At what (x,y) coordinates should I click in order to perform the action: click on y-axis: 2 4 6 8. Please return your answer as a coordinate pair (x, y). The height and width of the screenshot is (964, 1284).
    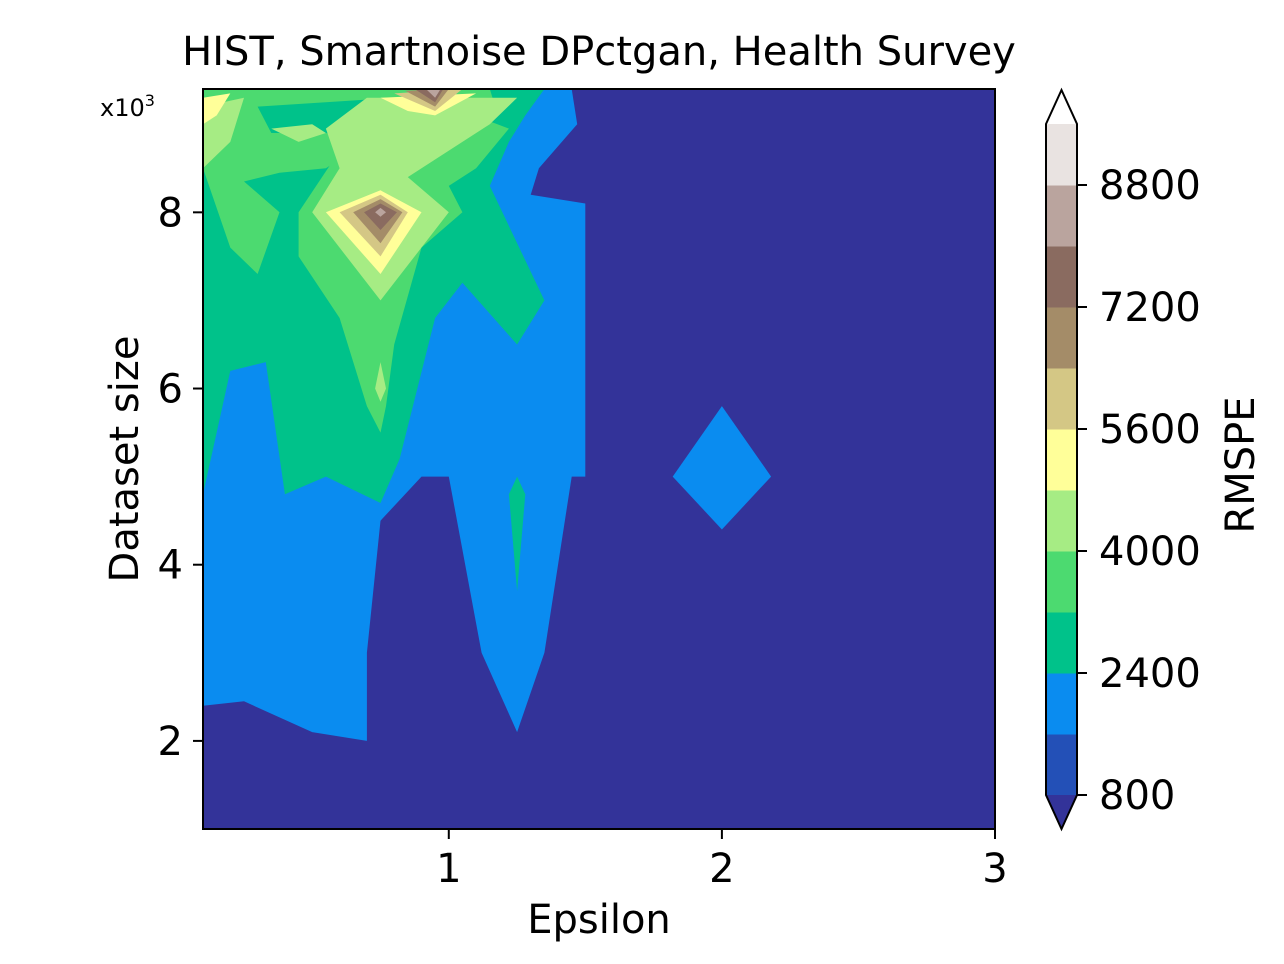
    Looking at the image, I should click on (180, 477).